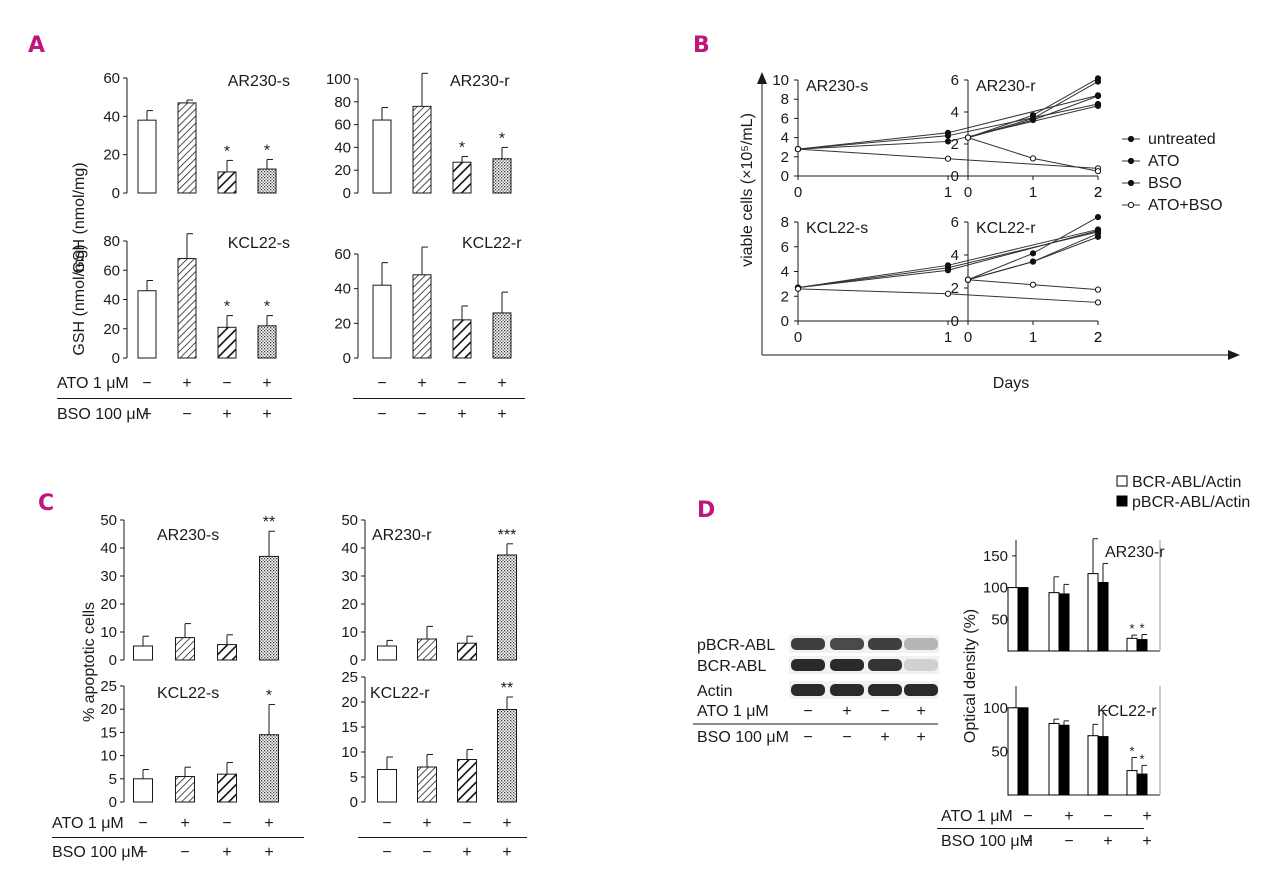 This screenshot has width=1280, height=896. What do you see at coordinates (1165, 183) in the screenshot?
I see `legend-entry: BSO` at bounding box center [1165, 183].